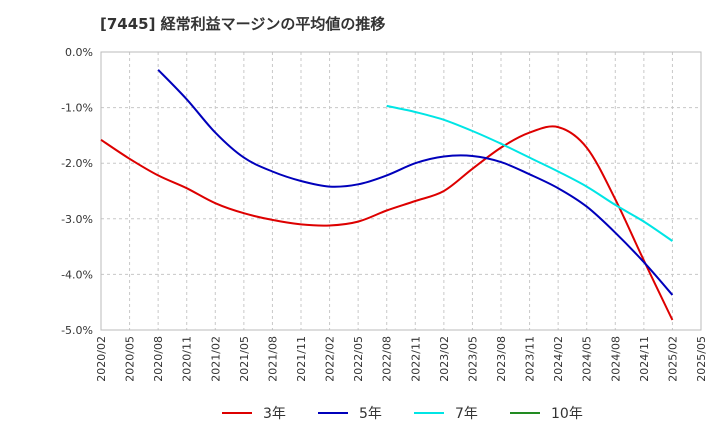  Describe the element at coordinates (402, 414) in the screenshot. I see `legend: 3年 5年 7年 10年` at that location.